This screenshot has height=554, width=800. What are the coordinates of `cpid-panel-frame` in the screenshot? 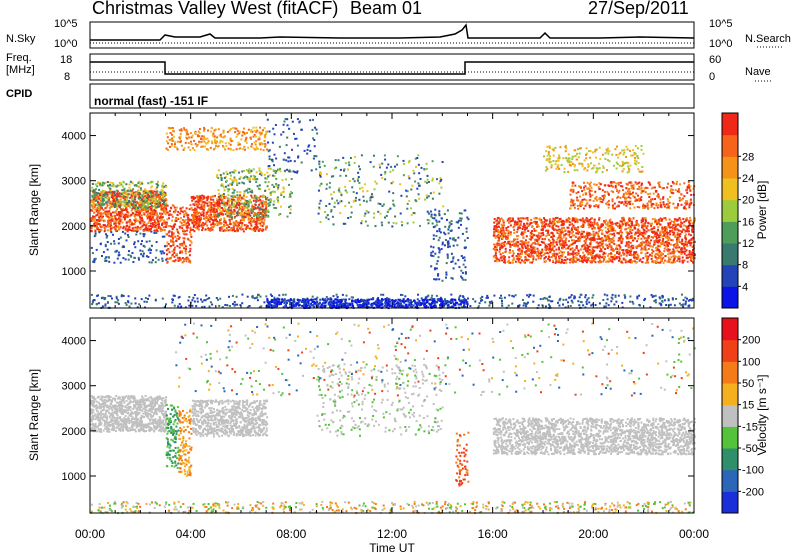 It's located at (392, 96).